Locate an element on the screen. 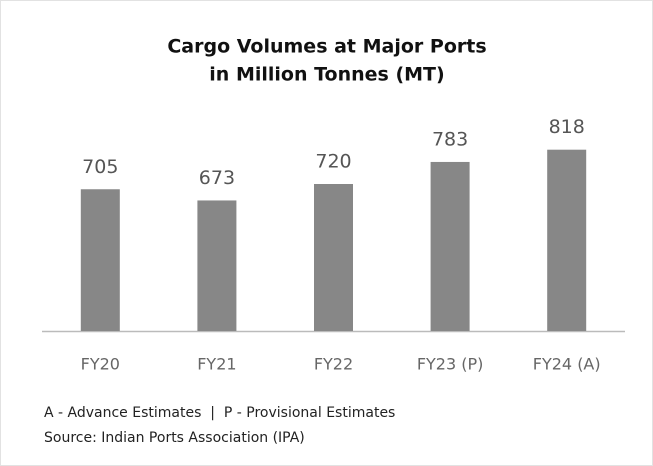  x-tick-label: FY20 is located at coordinates (100, 364).